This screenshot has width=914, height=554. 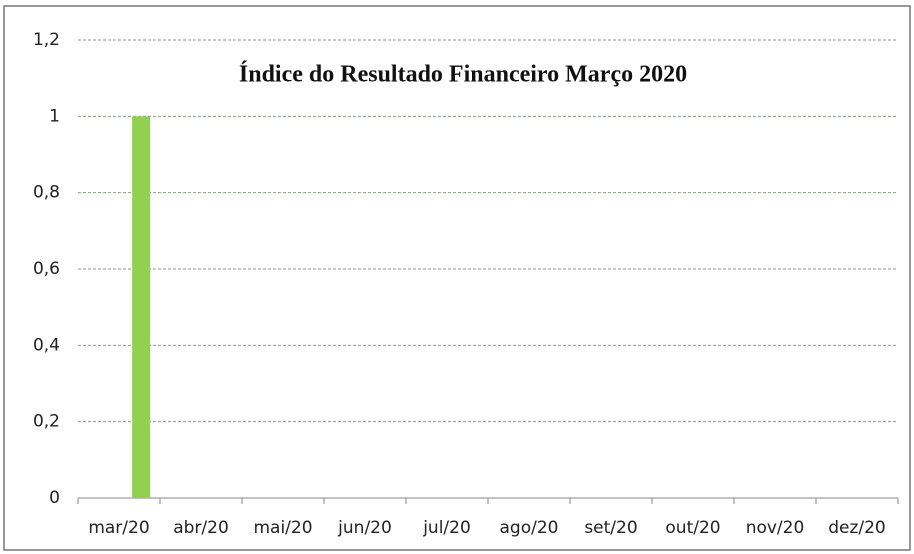 I want to click on x-tick-label: abr/20, so click(x=201, y=528).